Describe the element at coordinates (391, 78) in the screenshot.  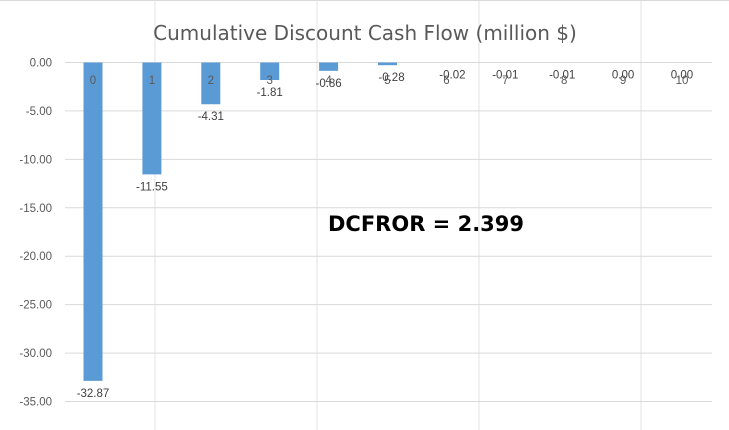
I see `data-label: -0.28` at that location.